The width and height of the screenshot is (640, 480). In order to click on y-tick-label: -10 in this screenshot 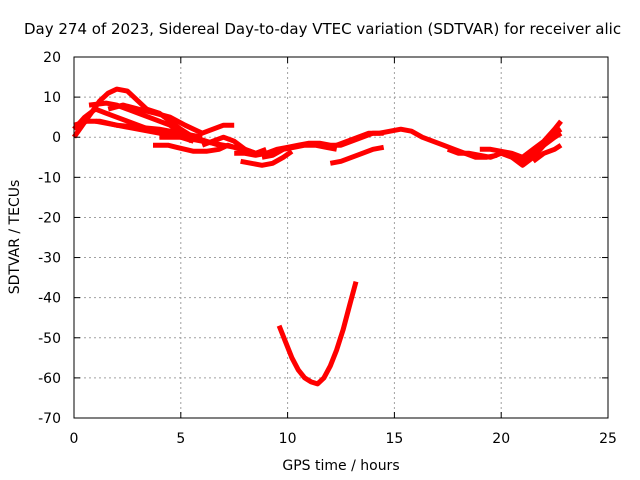, I will do `click(49, 178)`.